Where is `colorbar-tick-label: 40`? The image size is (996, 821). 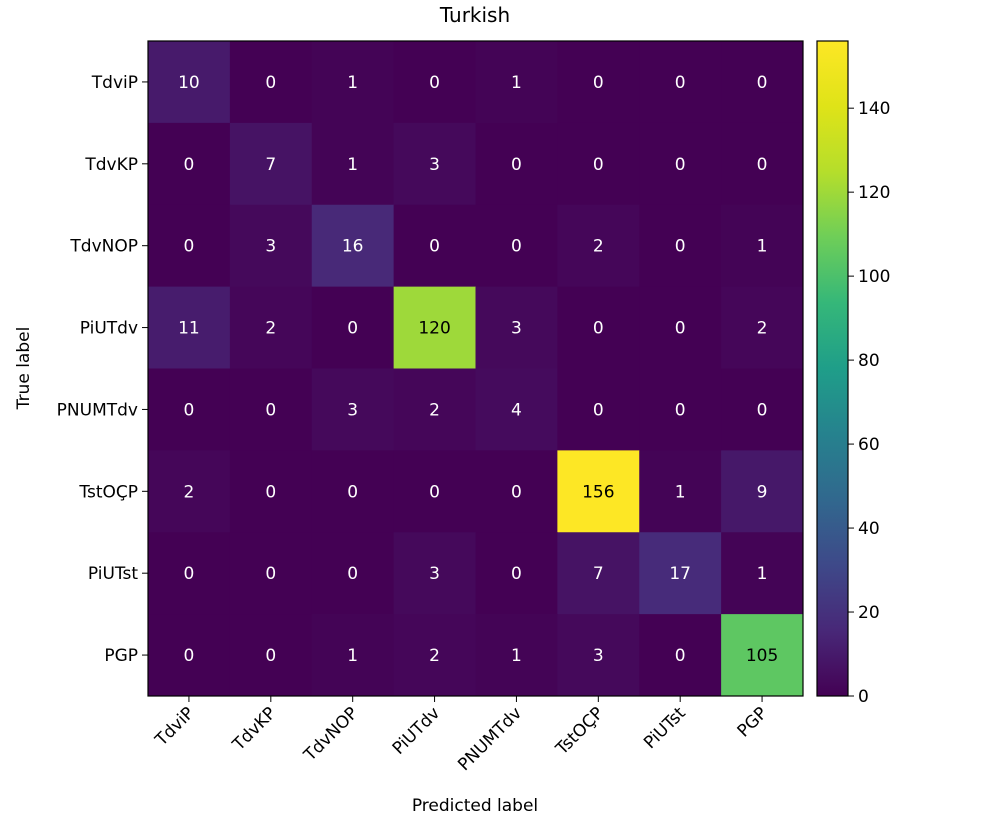
colorbar-tick-label: 40 is located at coordinates (869, 529).